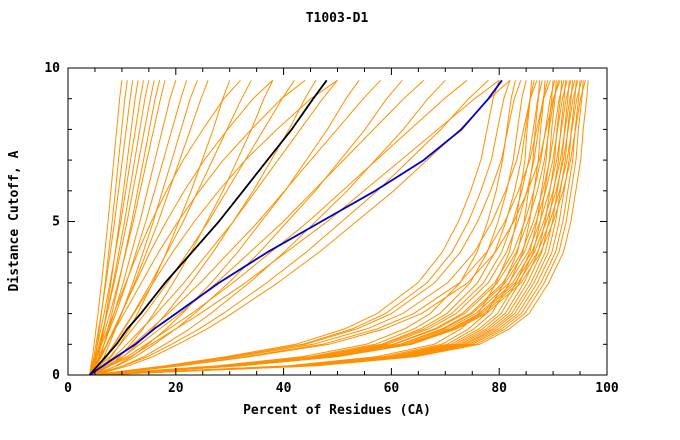  I want to click on x-tick-label: 40, so click(284, 388).